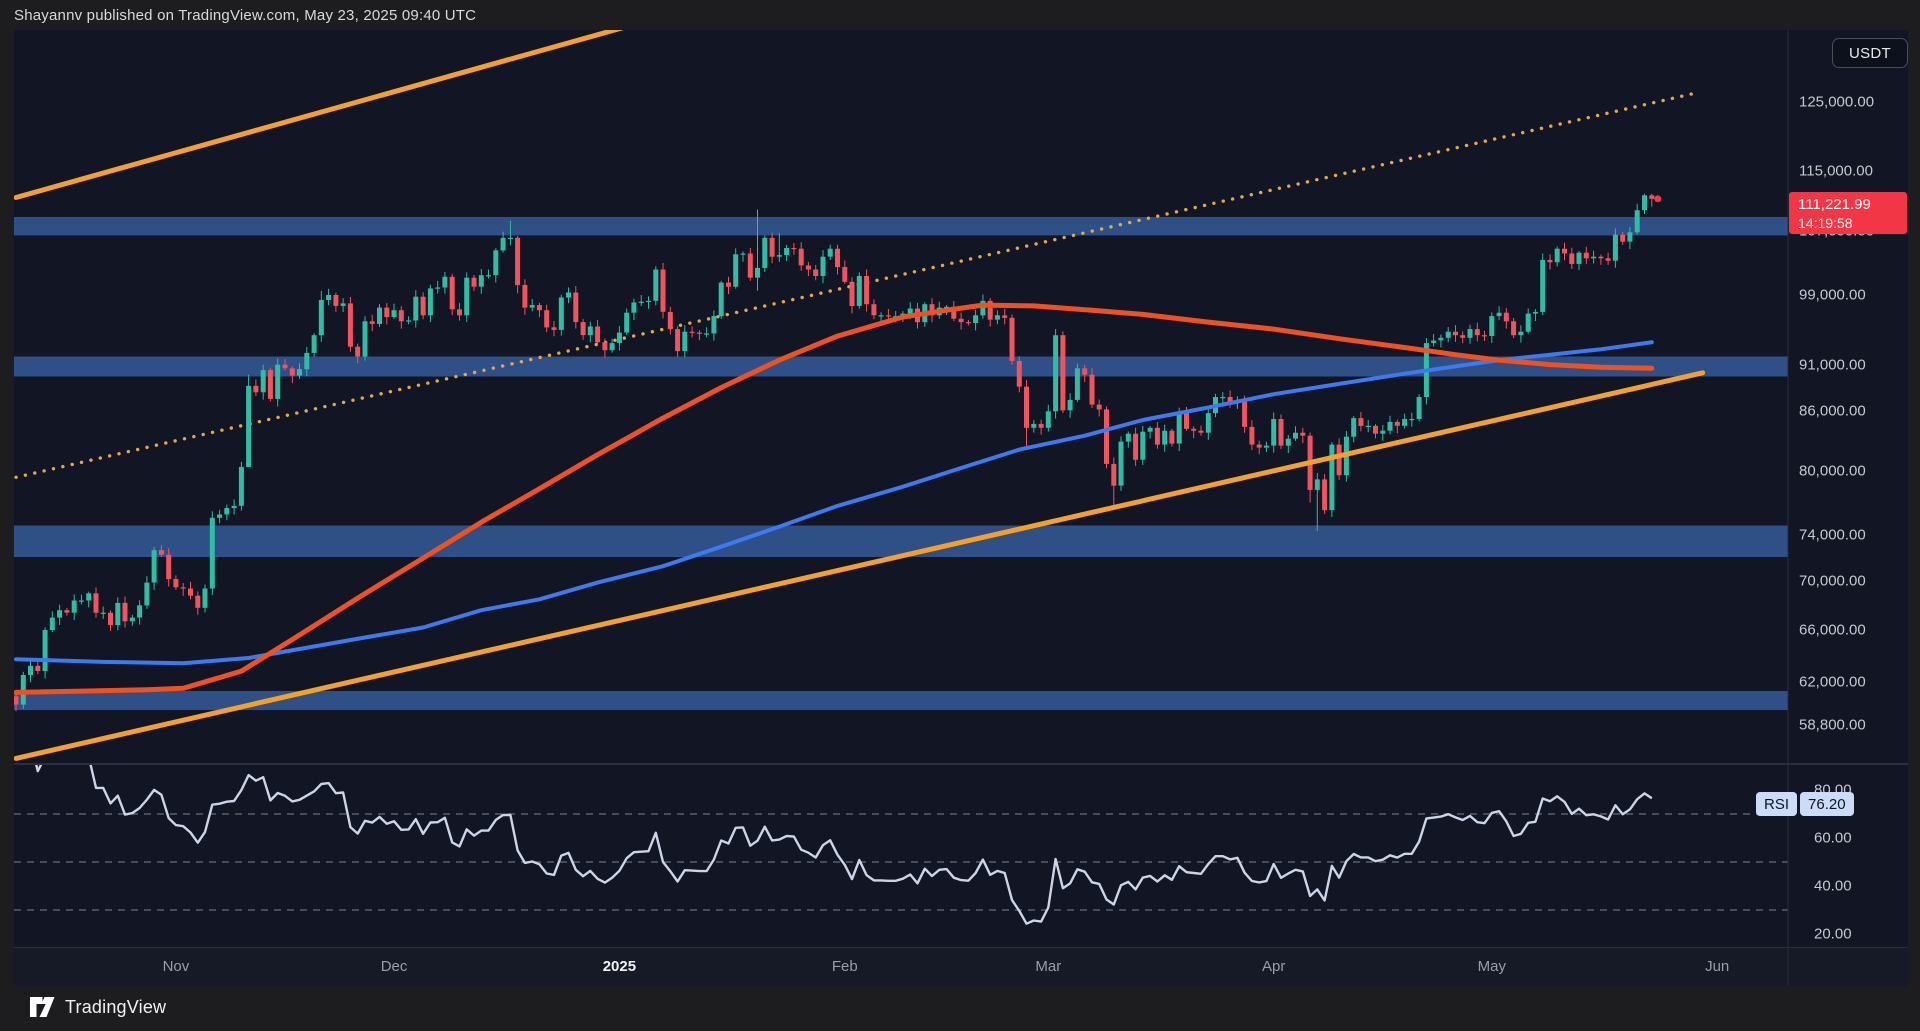  Describe the element at coordinates (1832, 365) in the screenshot. I see `price-axis-label: 91,000.00` at that location.